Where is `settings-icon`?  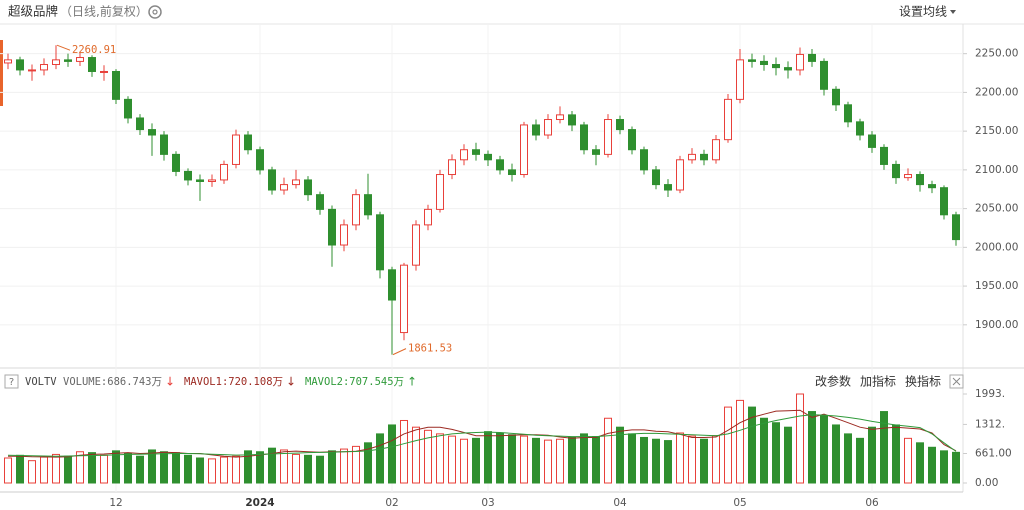 settings-icon is located at coordinates (155, 12).